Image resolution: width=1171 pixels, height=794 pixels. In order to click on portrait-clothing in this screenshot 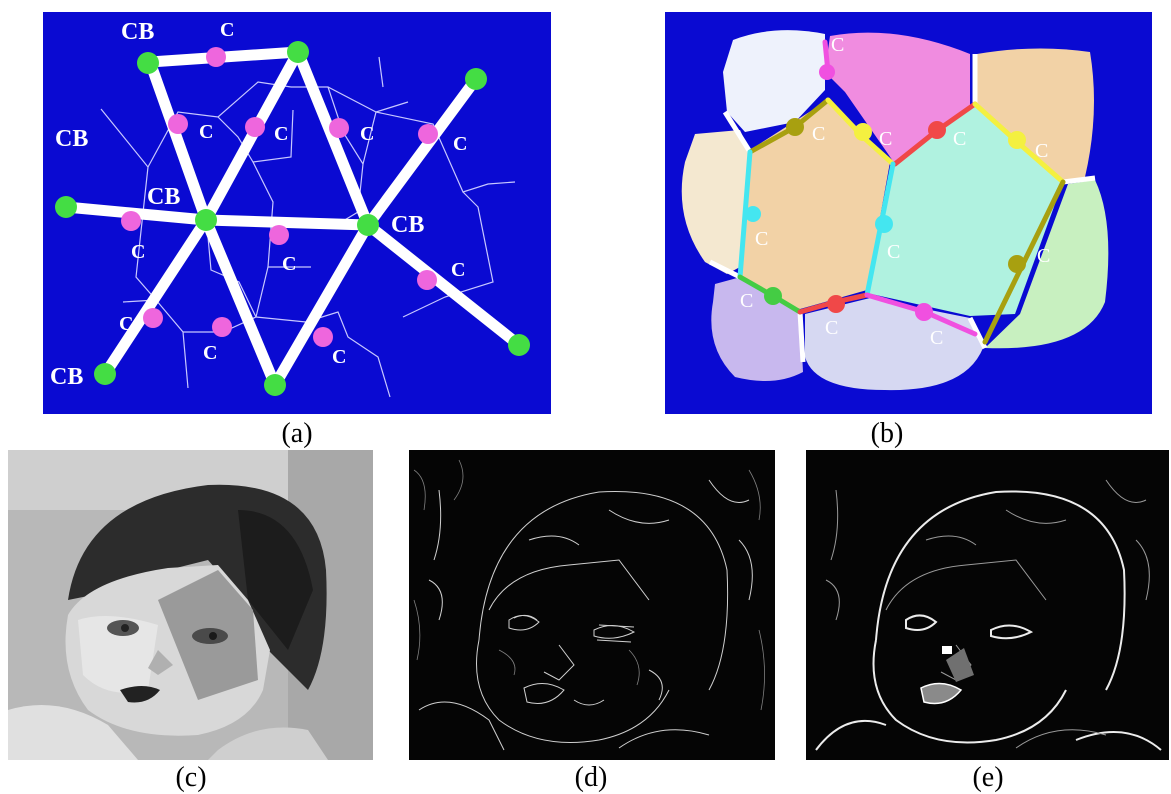, I will do `click(73, 732)`.